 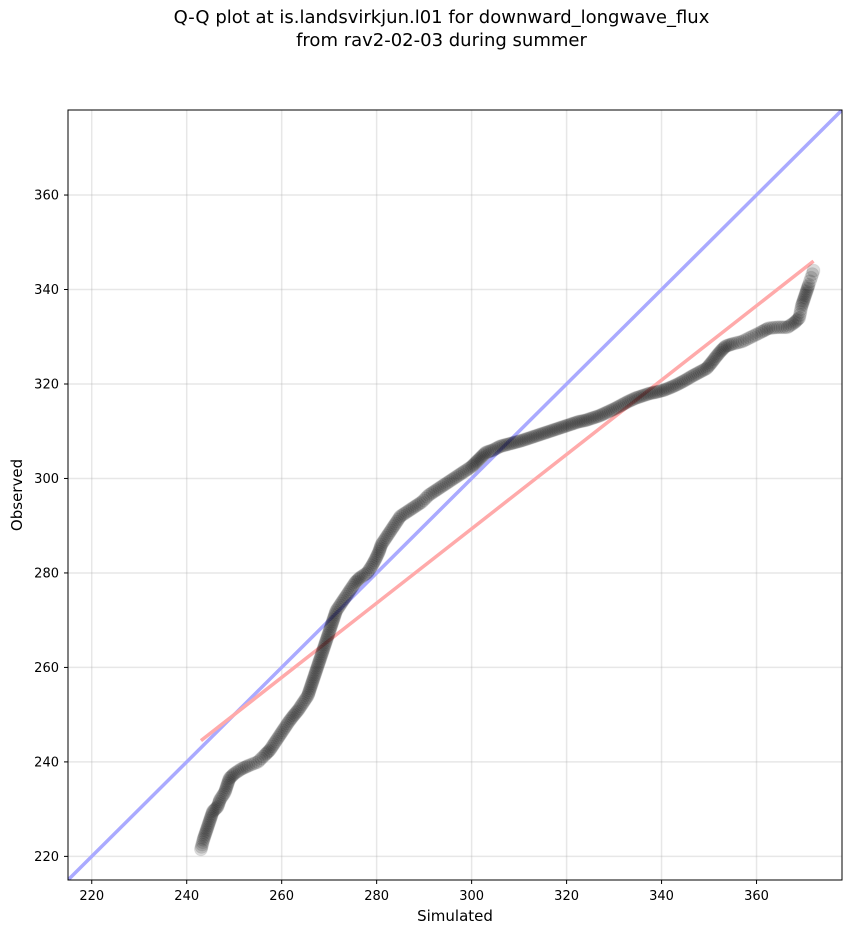 I want to click on y-tick-label: 300, so click(x=46, y=479).